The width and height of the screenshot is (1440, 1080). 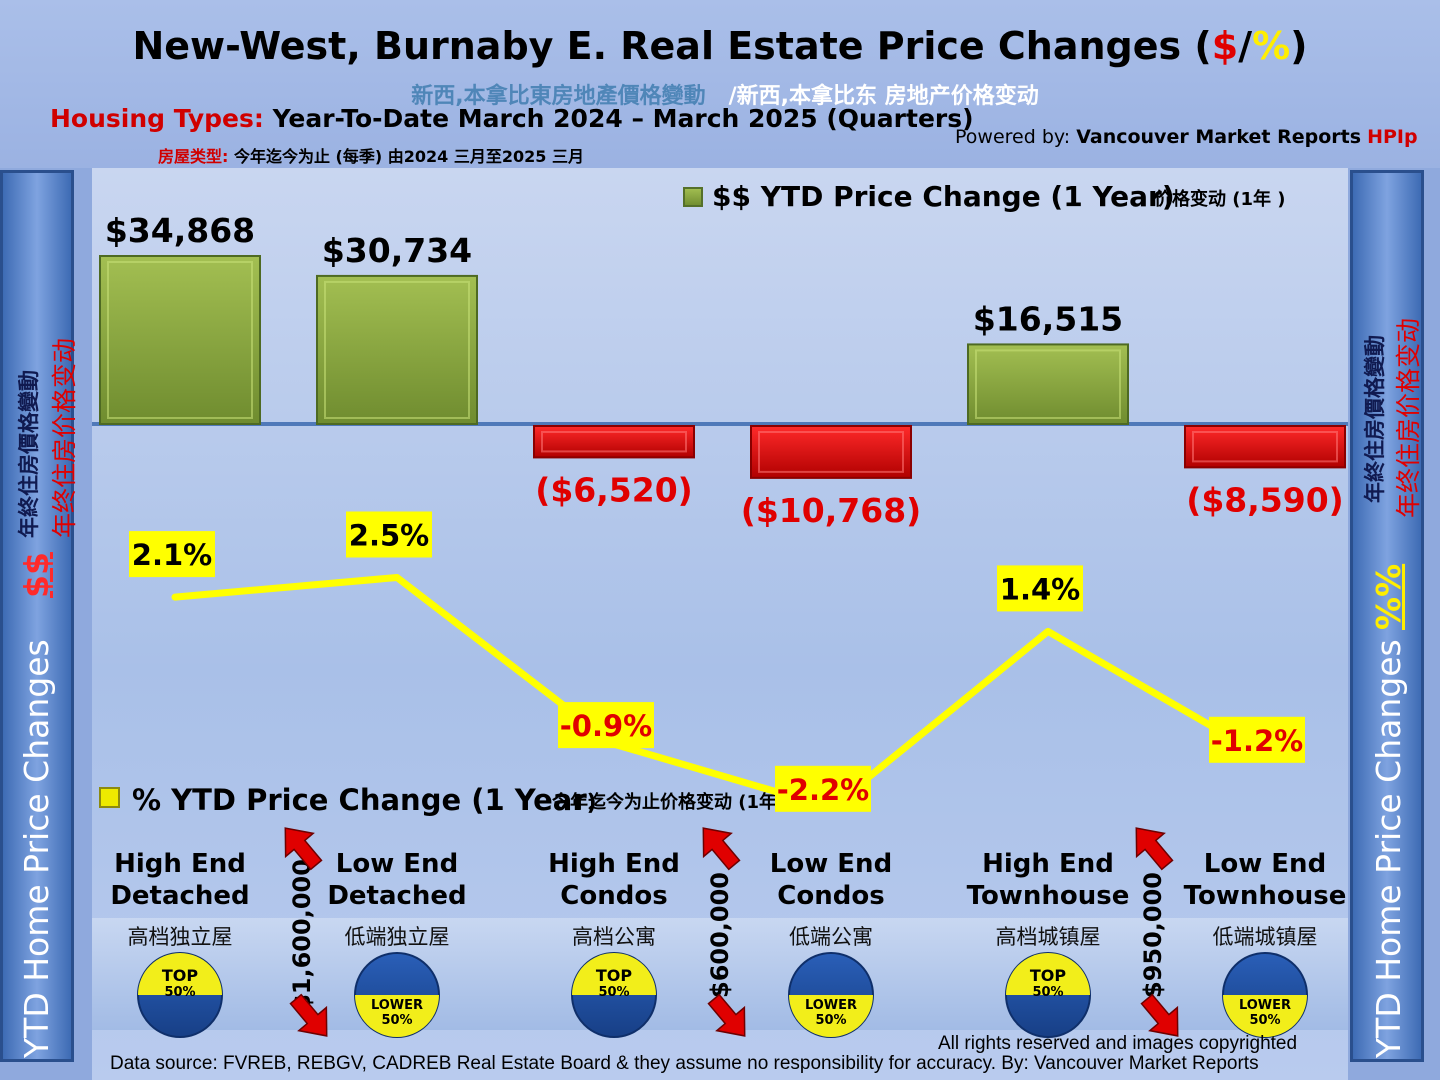 I want to click on bar-value-label: ($8,590), so click(x=1265, y=499).